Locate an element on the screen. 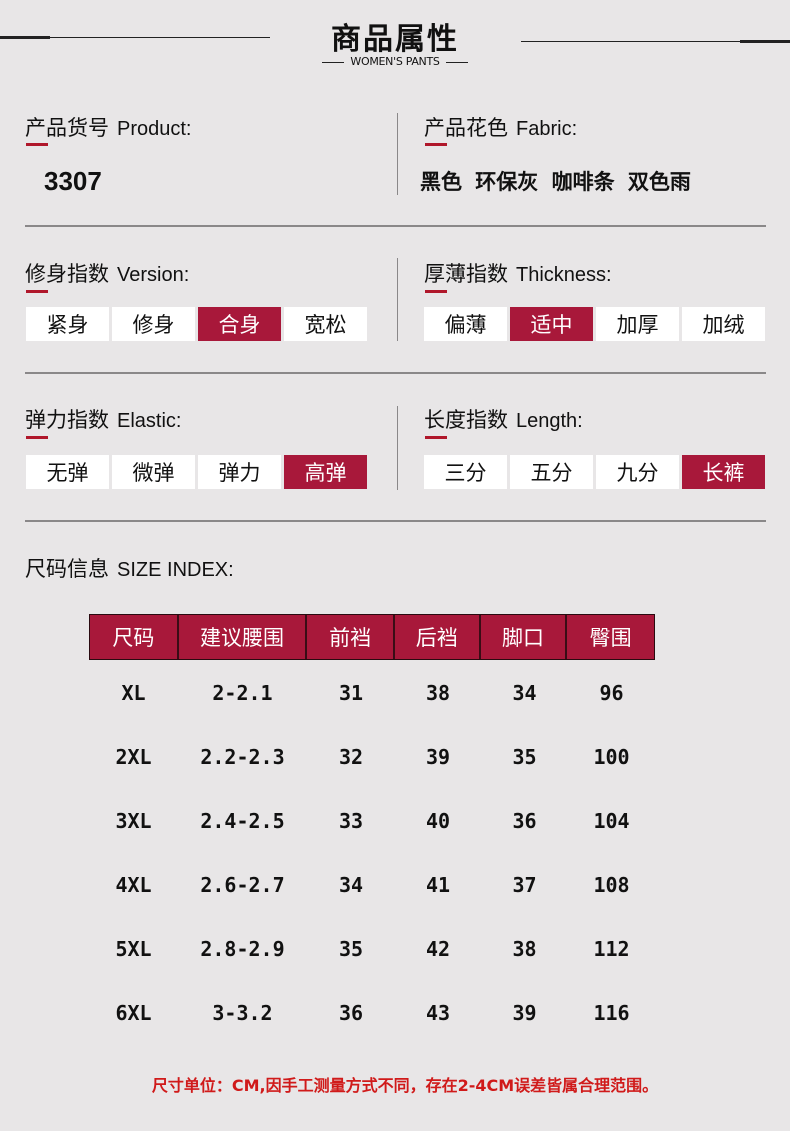 The width and height of the screenshot is (790, 1131). table-cell: 3XL is located at coordinates (133, 821).